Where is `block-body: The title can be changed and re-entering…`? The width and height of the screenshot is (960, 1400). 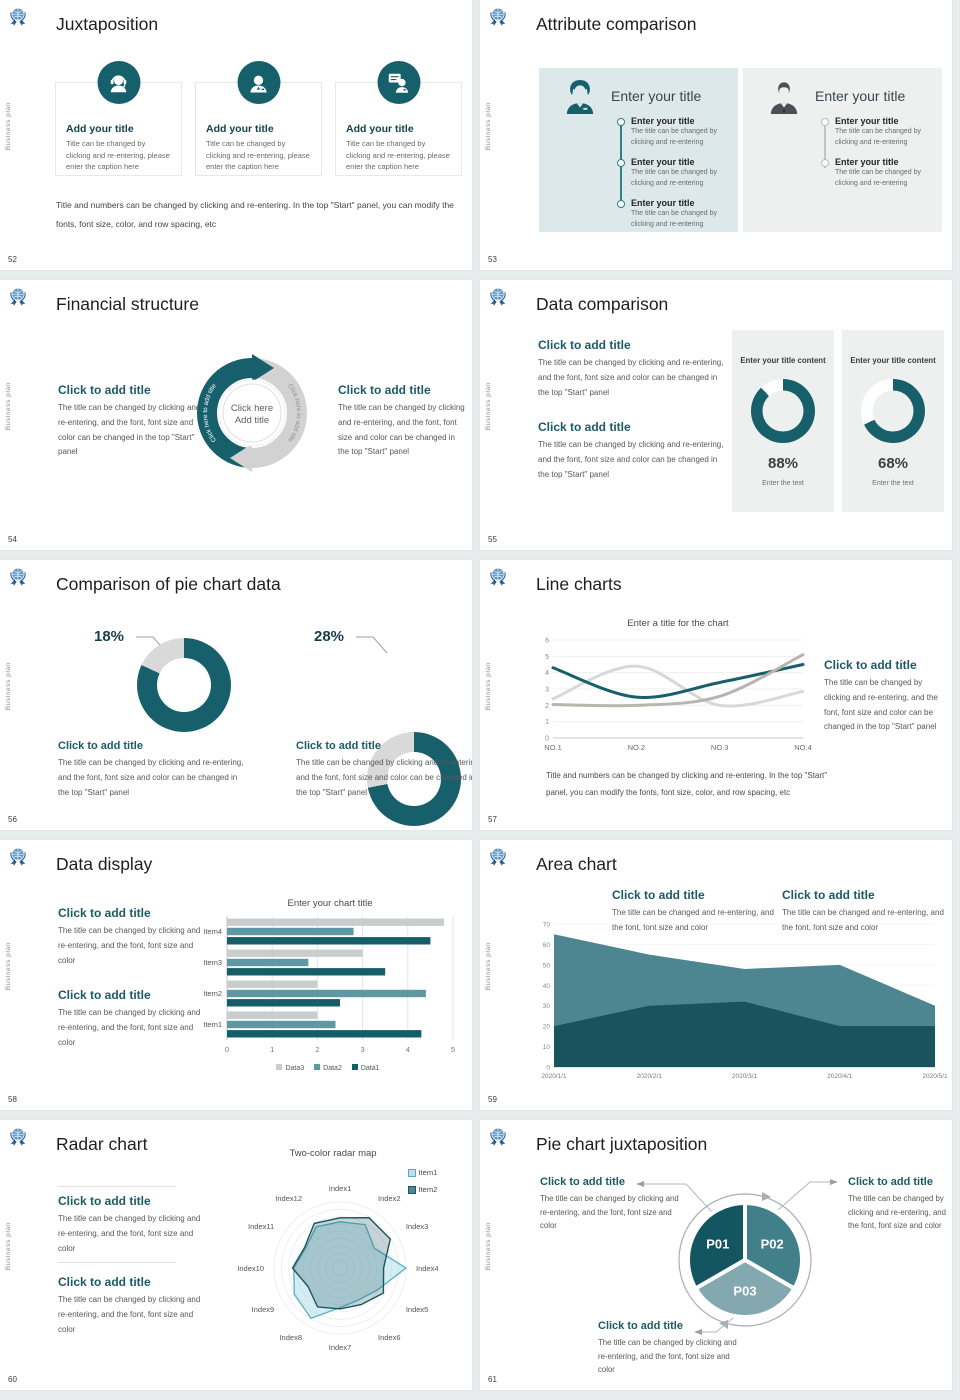
block-body: The title can be changed and re-entering… is located at coordinates (863, 920).